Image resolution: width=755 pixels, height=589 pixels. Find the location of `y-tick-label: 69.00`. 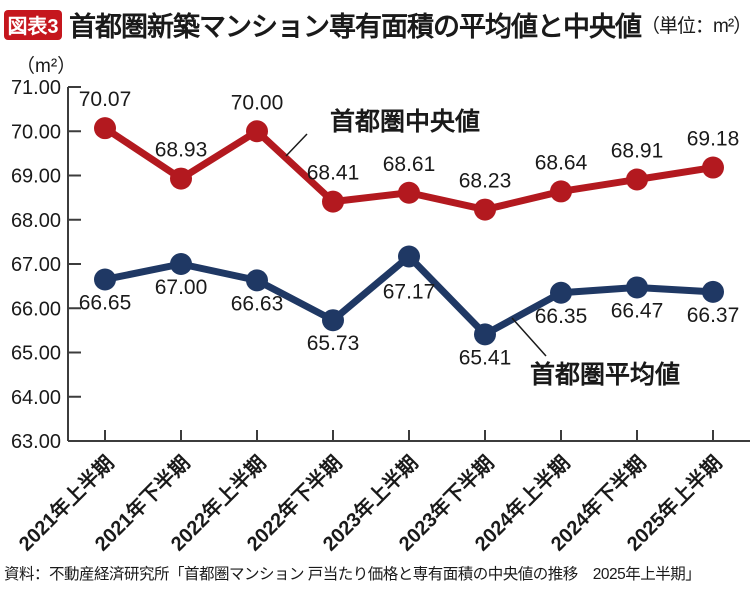

y-tick-label: 69.00 is located at coordinates (36, 177).